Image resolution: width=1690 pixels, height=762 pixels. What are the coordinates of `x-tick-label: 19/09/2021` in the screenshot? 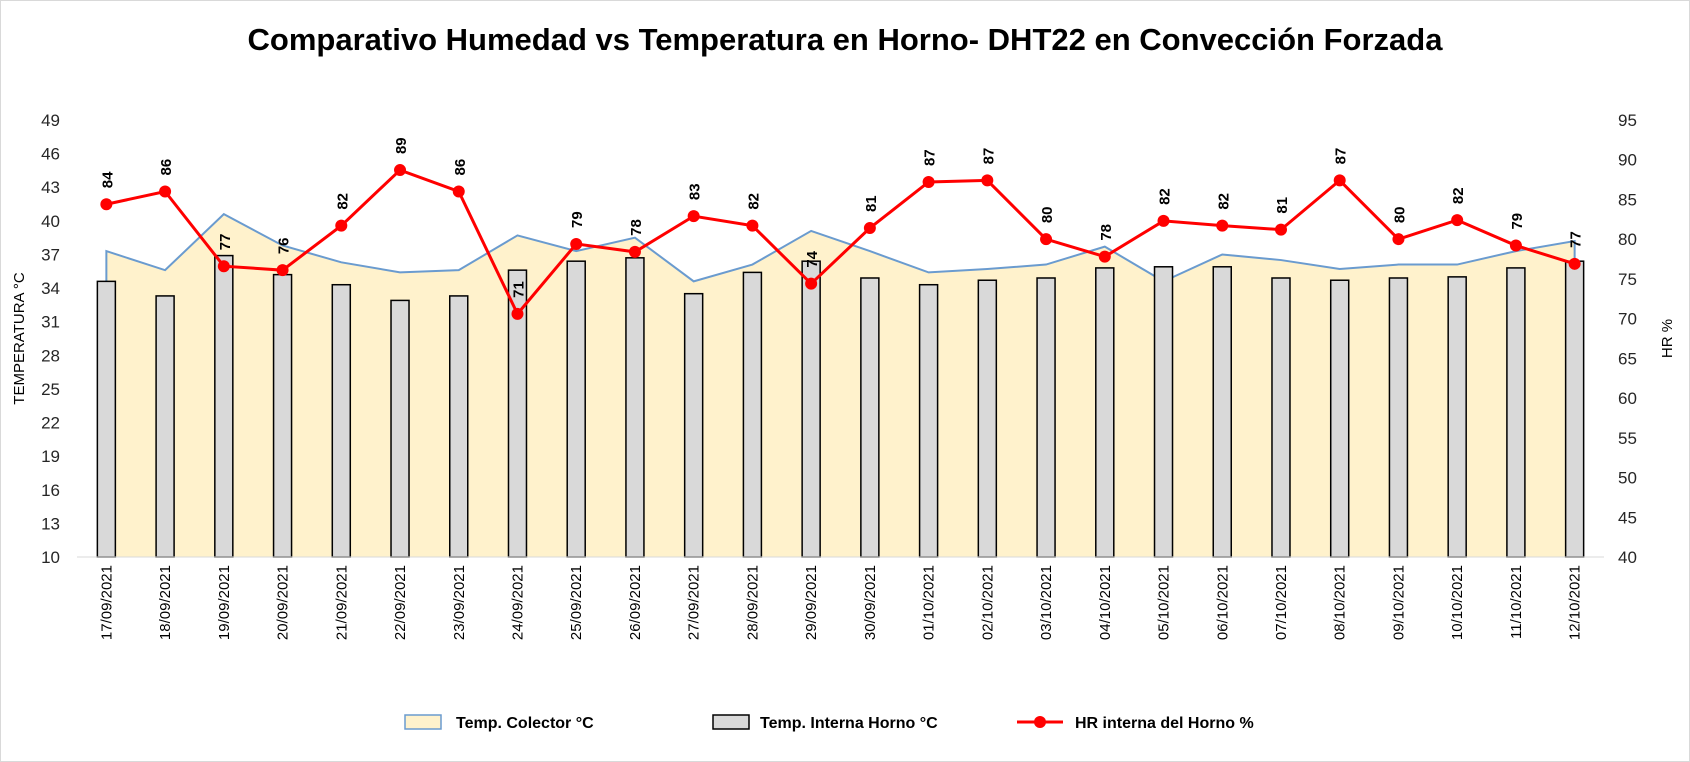 It's located at (224, 602).